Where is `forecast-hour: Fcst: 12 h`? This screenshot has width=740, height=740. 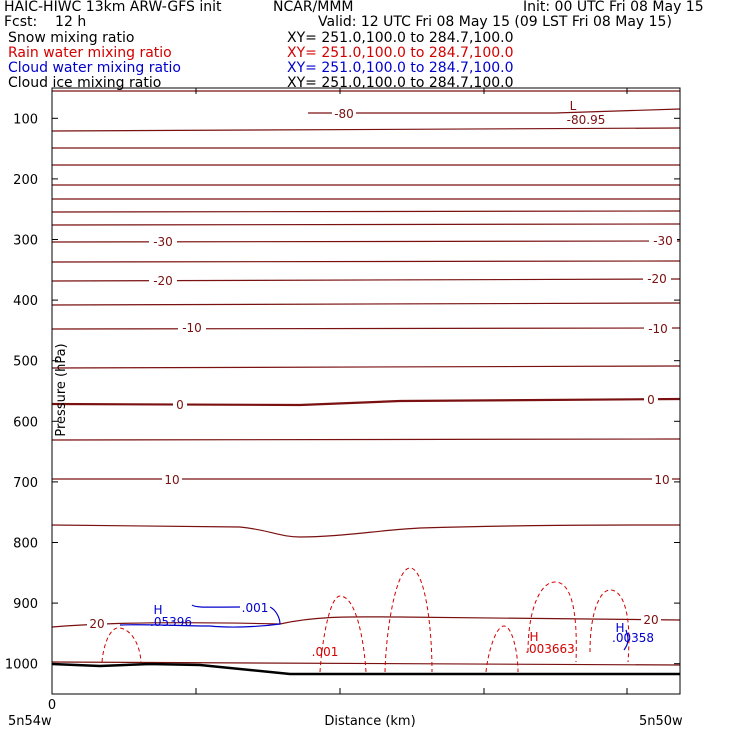
forecast-hour: Fcst: 12 h is located at coordinates (45, 22).